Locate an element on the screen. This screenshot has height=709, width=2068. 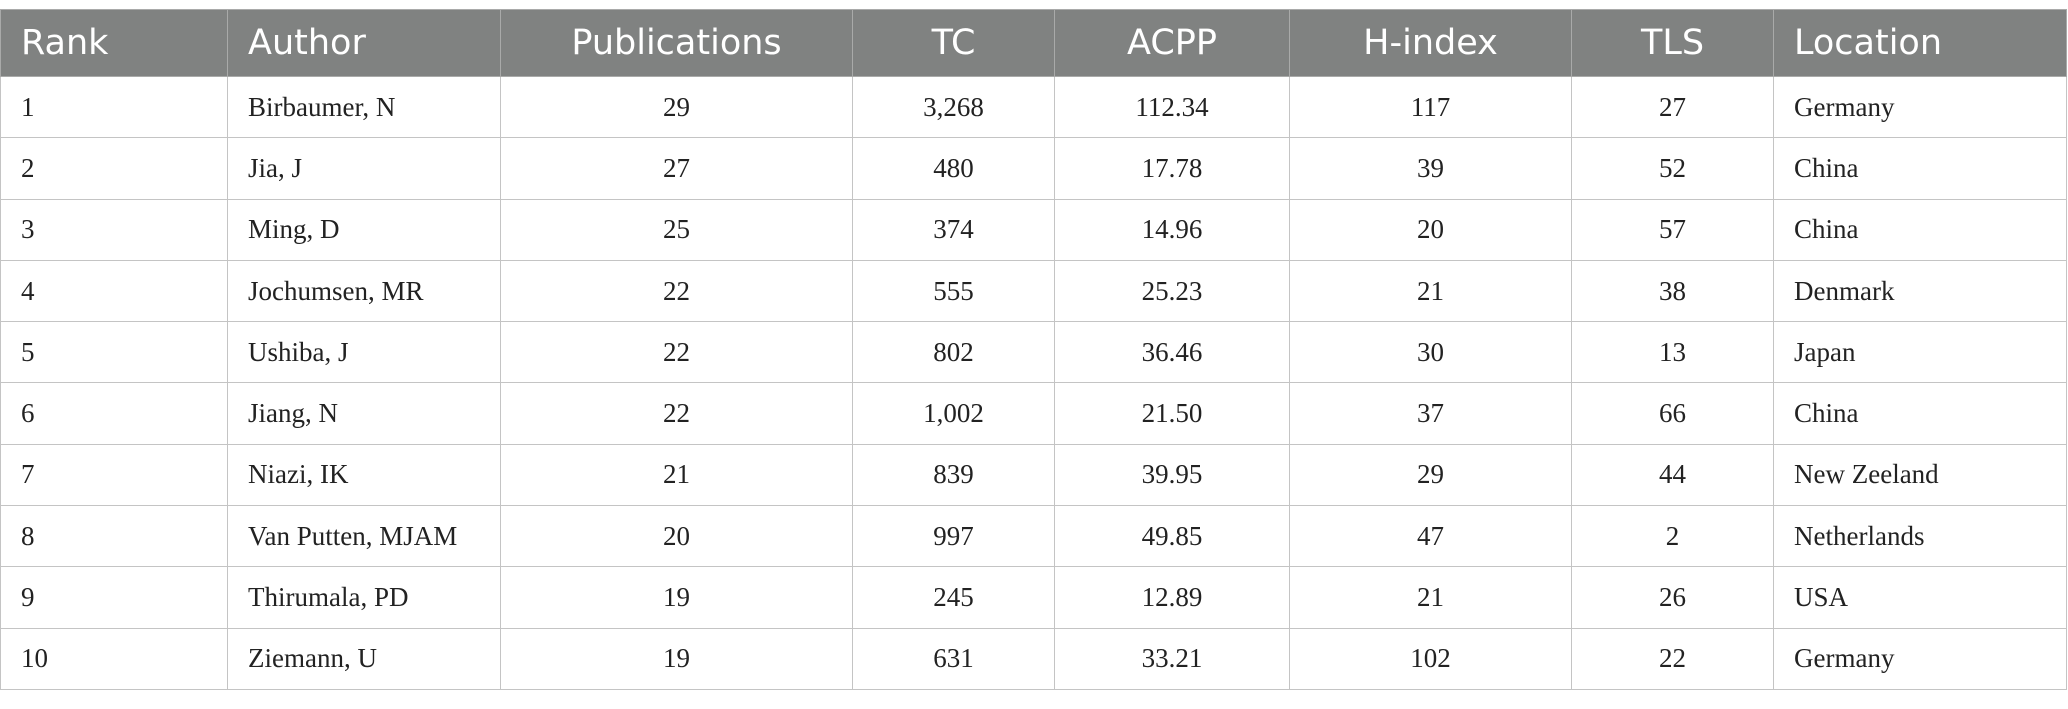
table-row: 5 Ushiba, J 22 802 36.46 30 13 Japan is located at coordinates (1033, 352).